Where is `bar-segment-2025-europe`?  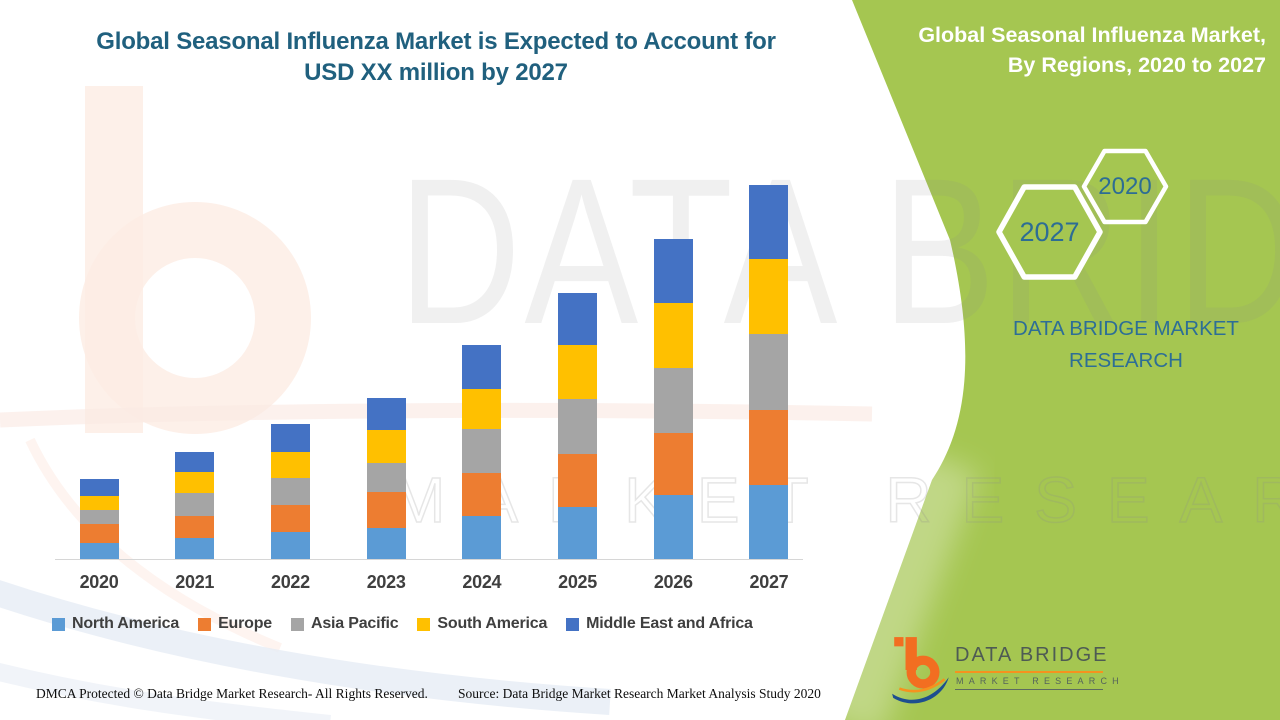 bar-segment-2025-europe is located at coordinates (578, 480).